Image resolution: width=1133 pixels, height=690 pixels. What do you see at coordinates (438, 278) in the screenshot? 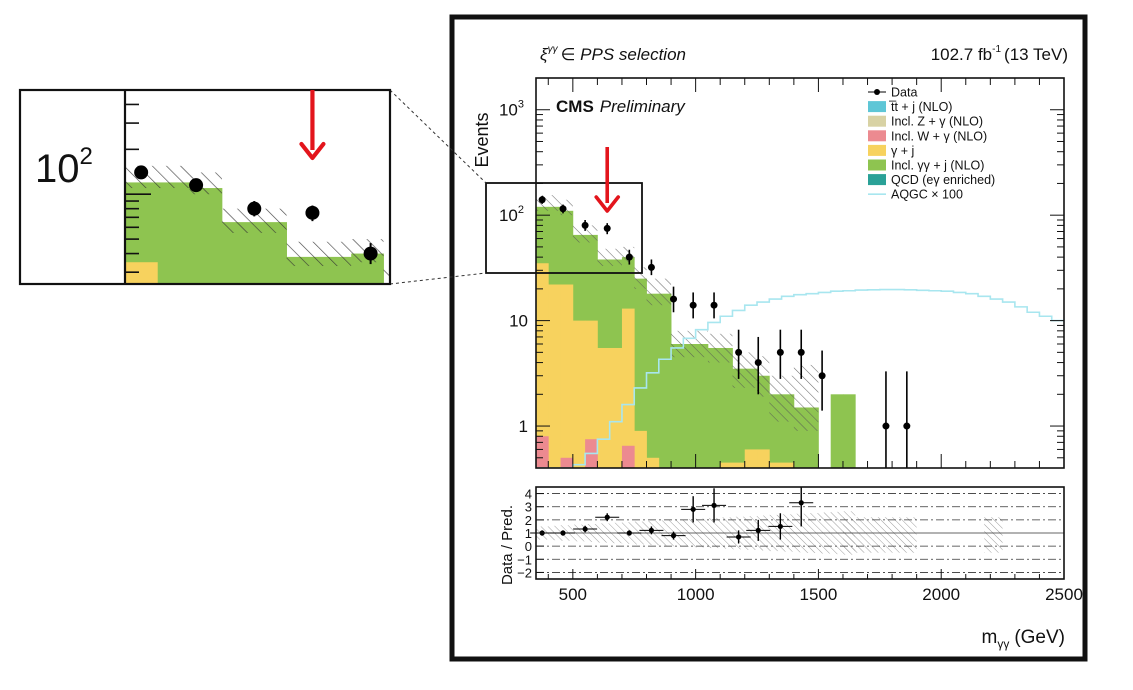
I see `zoom-connector-bottom` at bounding box center [438, 278].